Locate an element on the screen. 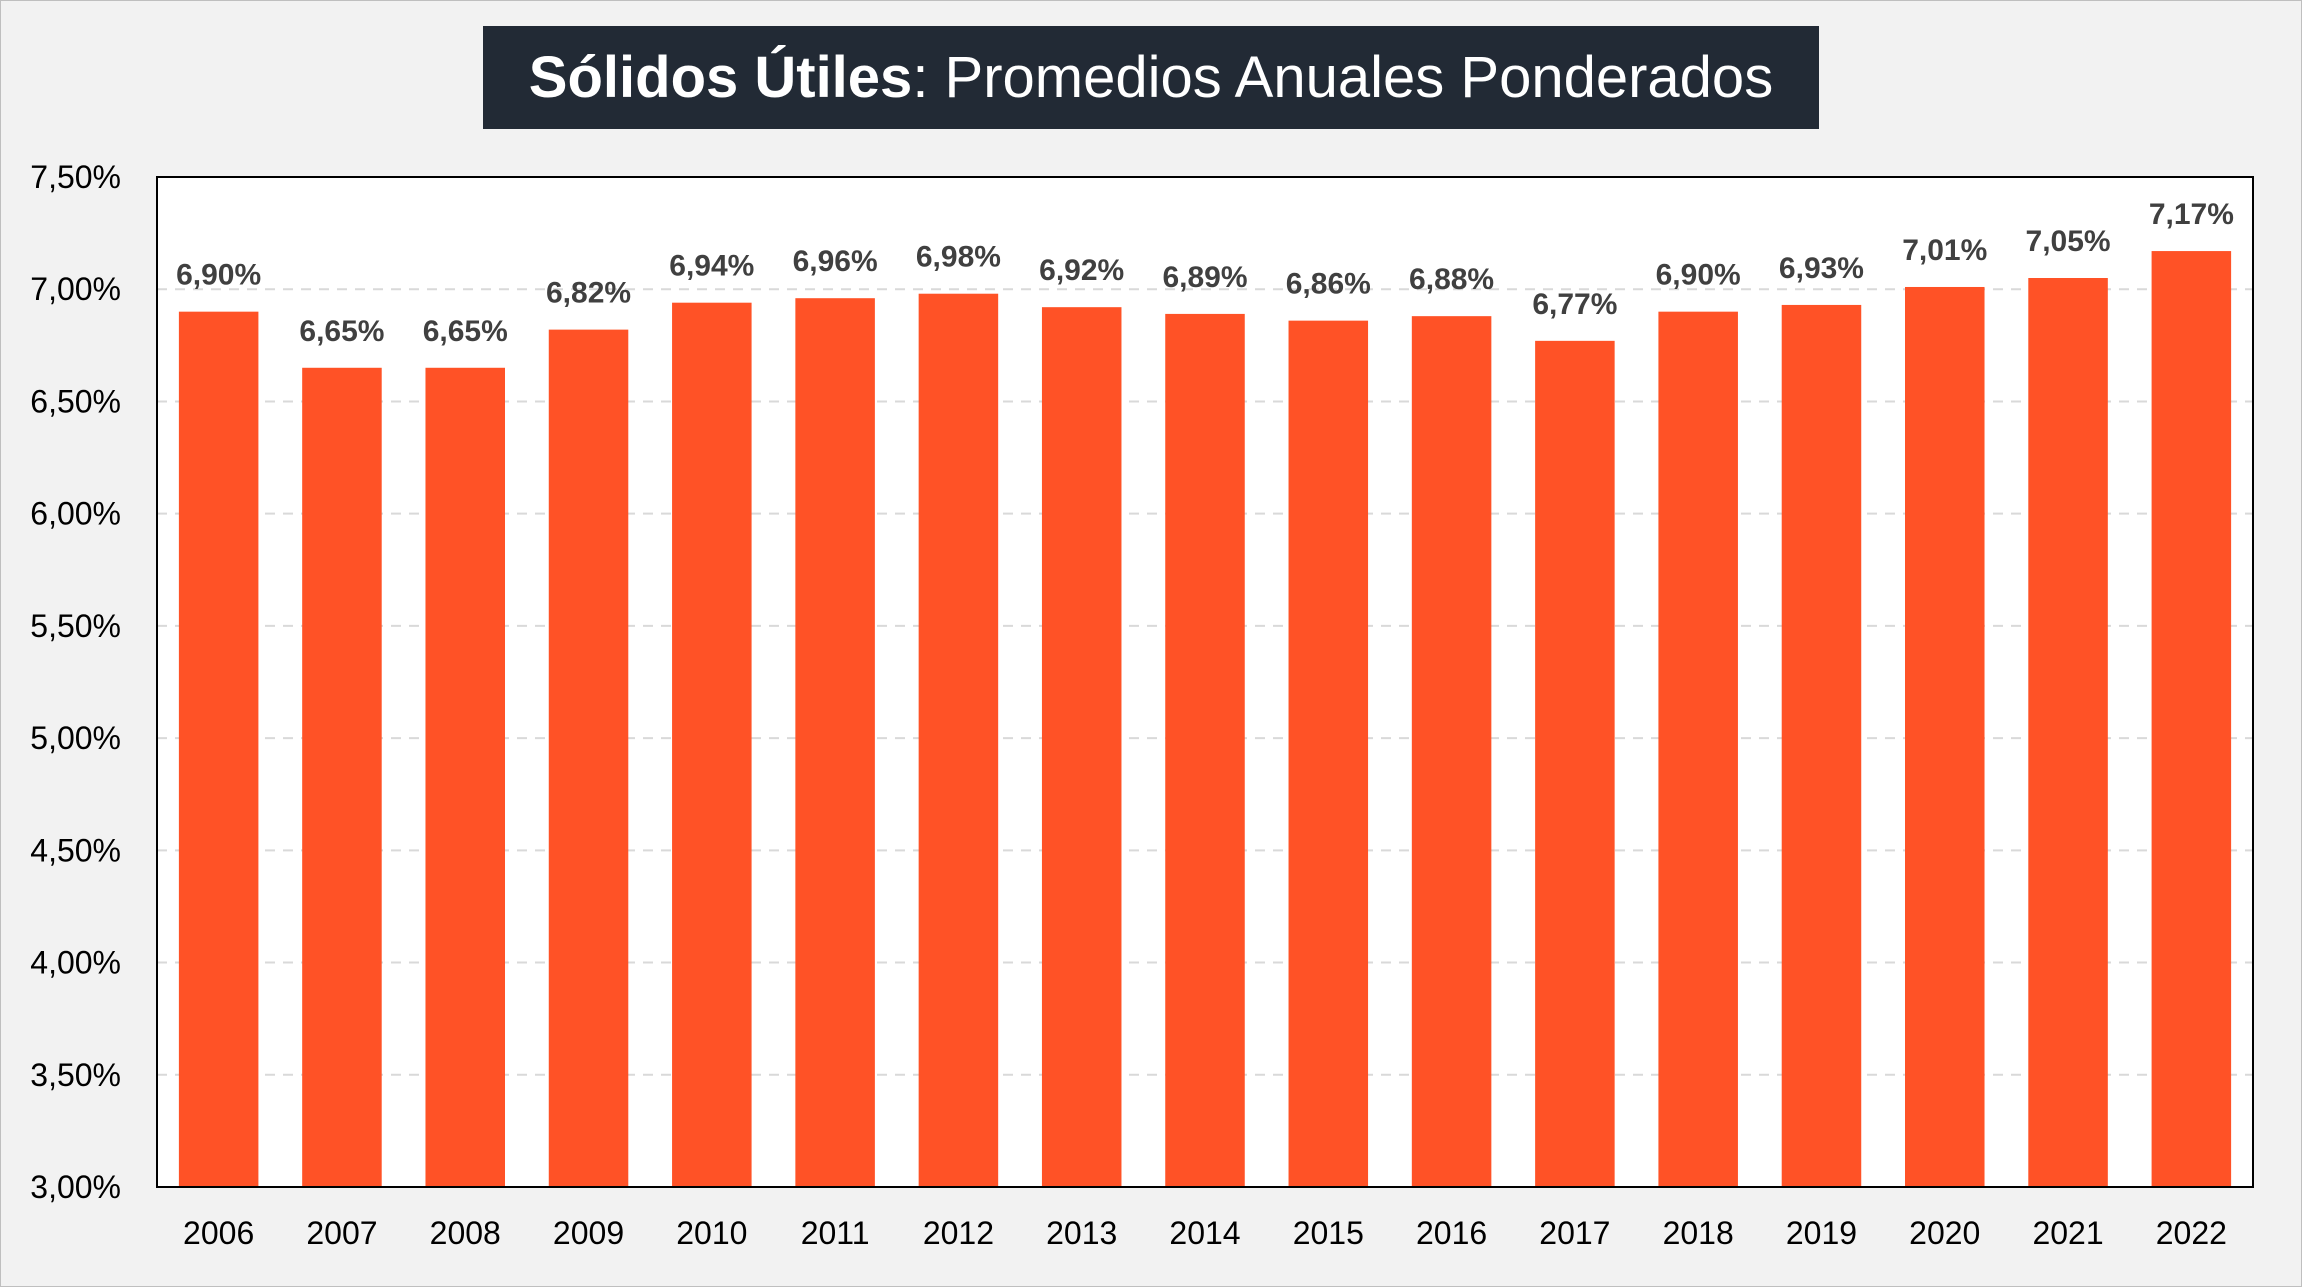 The image size is (2302, 1287). x-tick-label: 2016 is located at coordinates (1451, 1233).